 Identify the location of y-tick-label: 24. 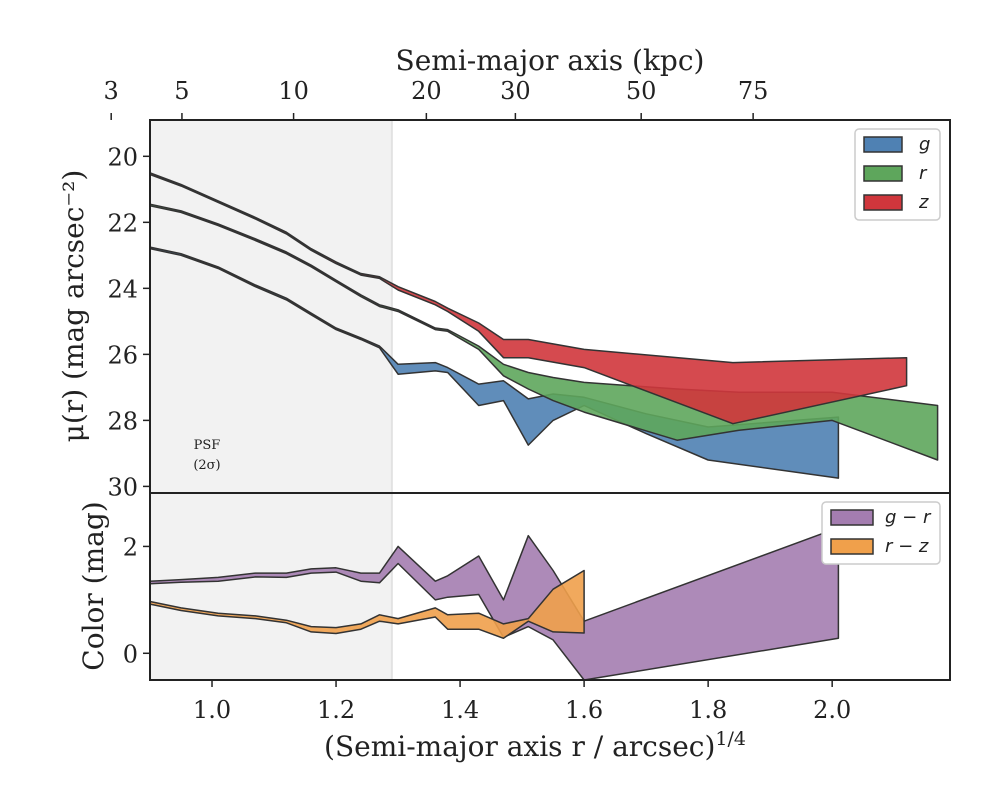
(122, 289).